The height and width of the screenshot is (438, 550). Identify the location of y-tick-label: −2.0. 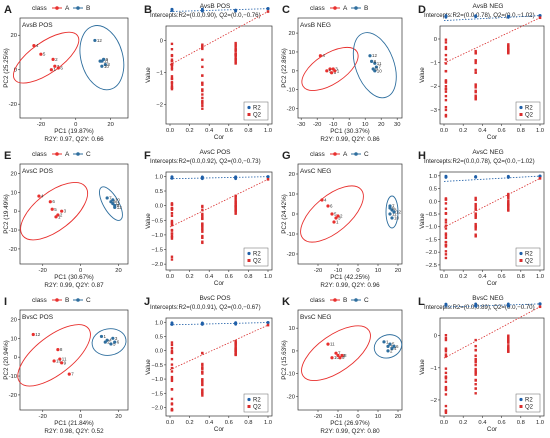
(157, 265).